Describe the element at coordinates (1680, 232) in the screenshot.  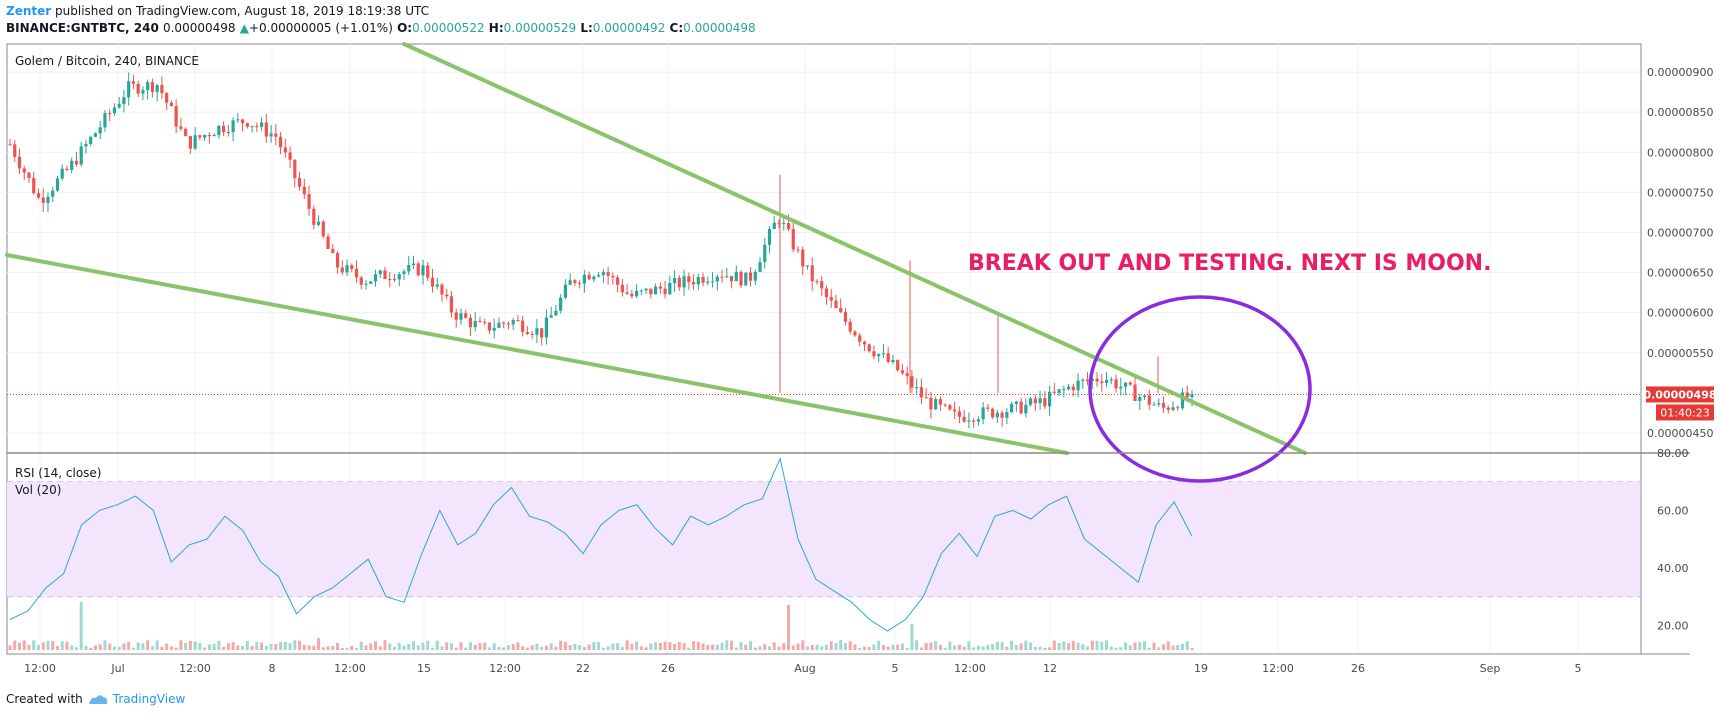
I see `price-axis-label: 0.00000700` at that location.